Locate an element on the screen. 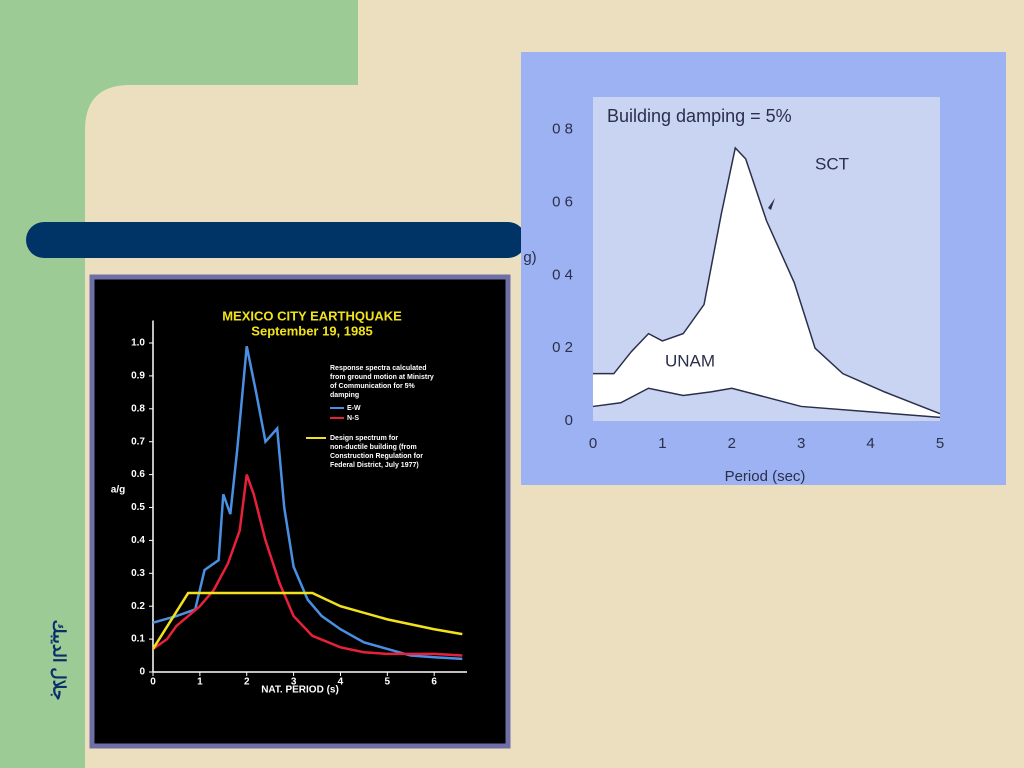  author: جلال الديبك is located at coordinates (59, 660).